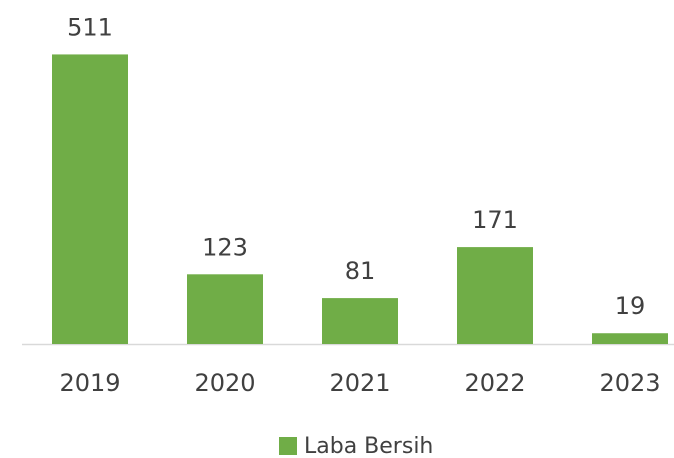 This screenshot has height=458, width=674. I want to click on legend-swatch, so click(288, 446).